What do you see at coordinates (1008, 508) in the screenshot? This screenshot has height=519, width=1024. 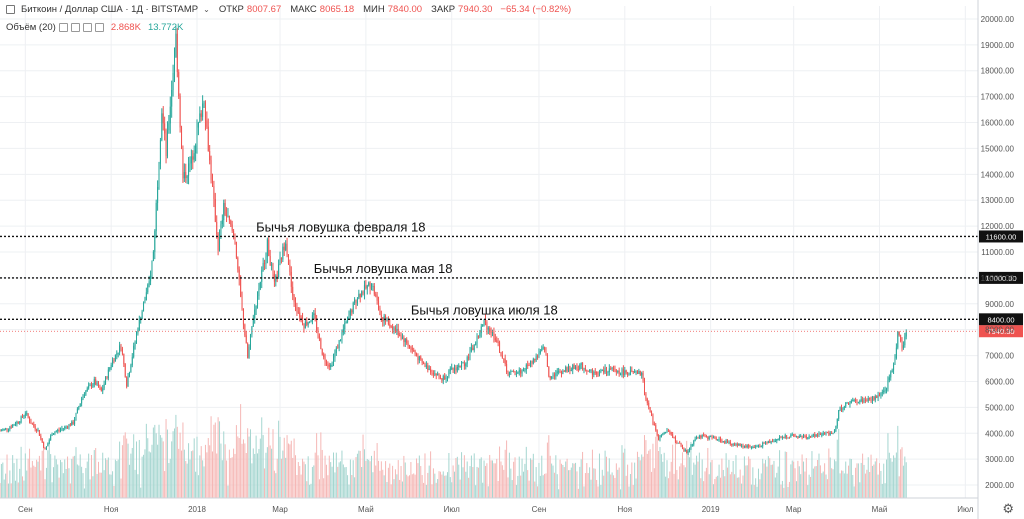 I see `gear-icon: ⚙` at bounding box center [1008, 508].